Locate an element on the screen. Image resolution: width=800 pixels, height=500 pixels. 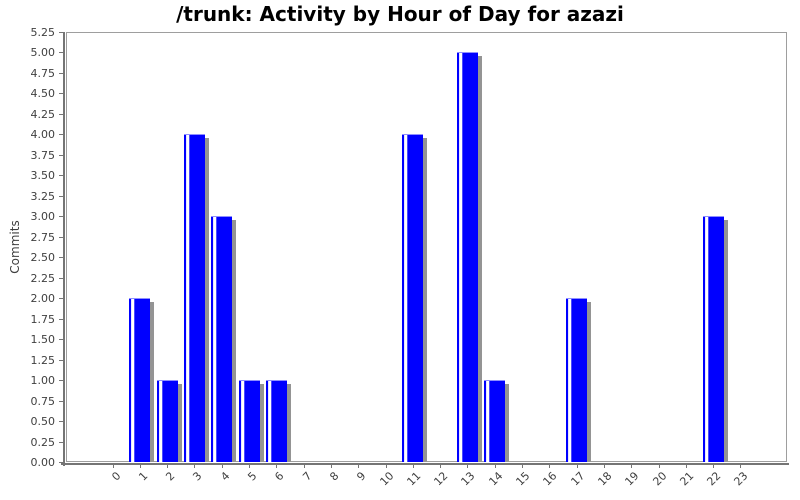
y-tick-label: 5.25 is located at coordinates (43, 32).